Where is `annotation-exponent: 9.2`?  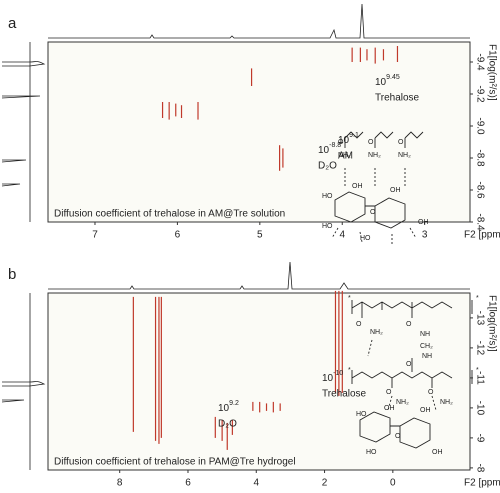 annotation-exponent: 9.2 is located at coordinates (234, 403).